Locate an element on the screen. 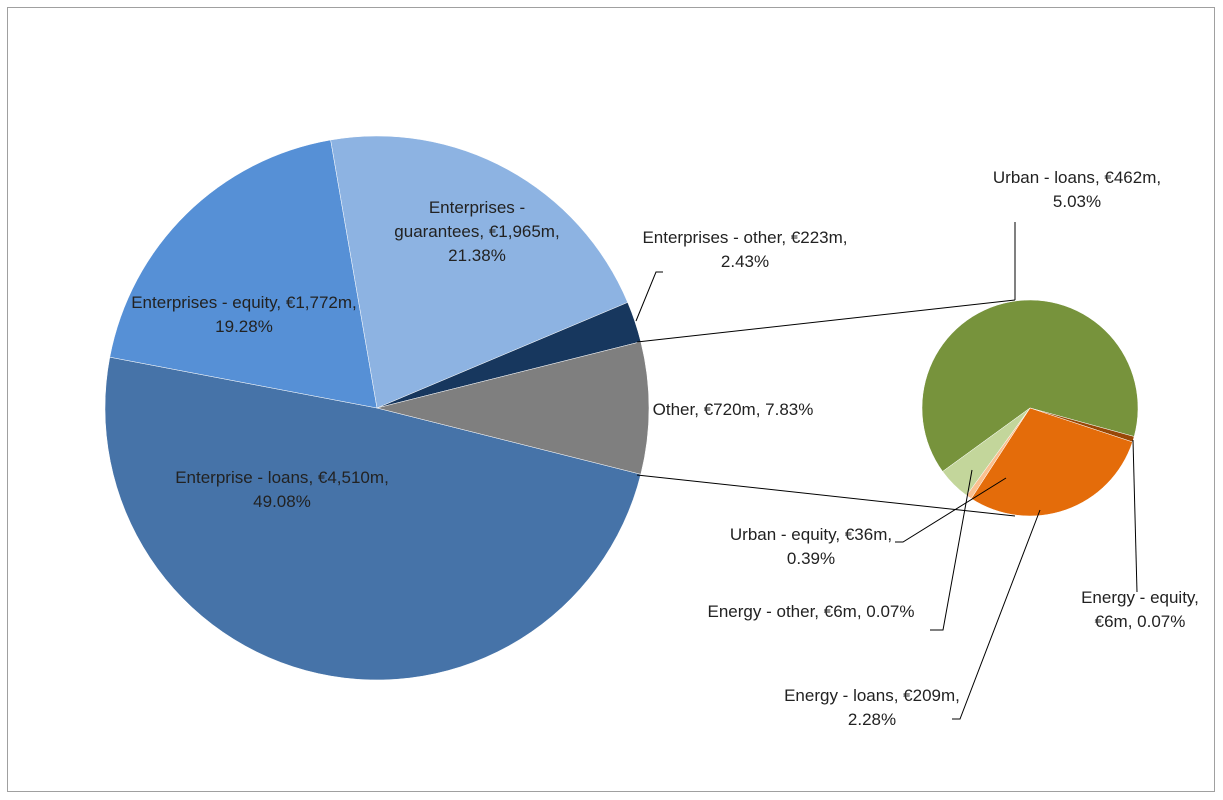  data-label: Urban - equity, €36m, 0.39% is located at coordinates (811, 546).